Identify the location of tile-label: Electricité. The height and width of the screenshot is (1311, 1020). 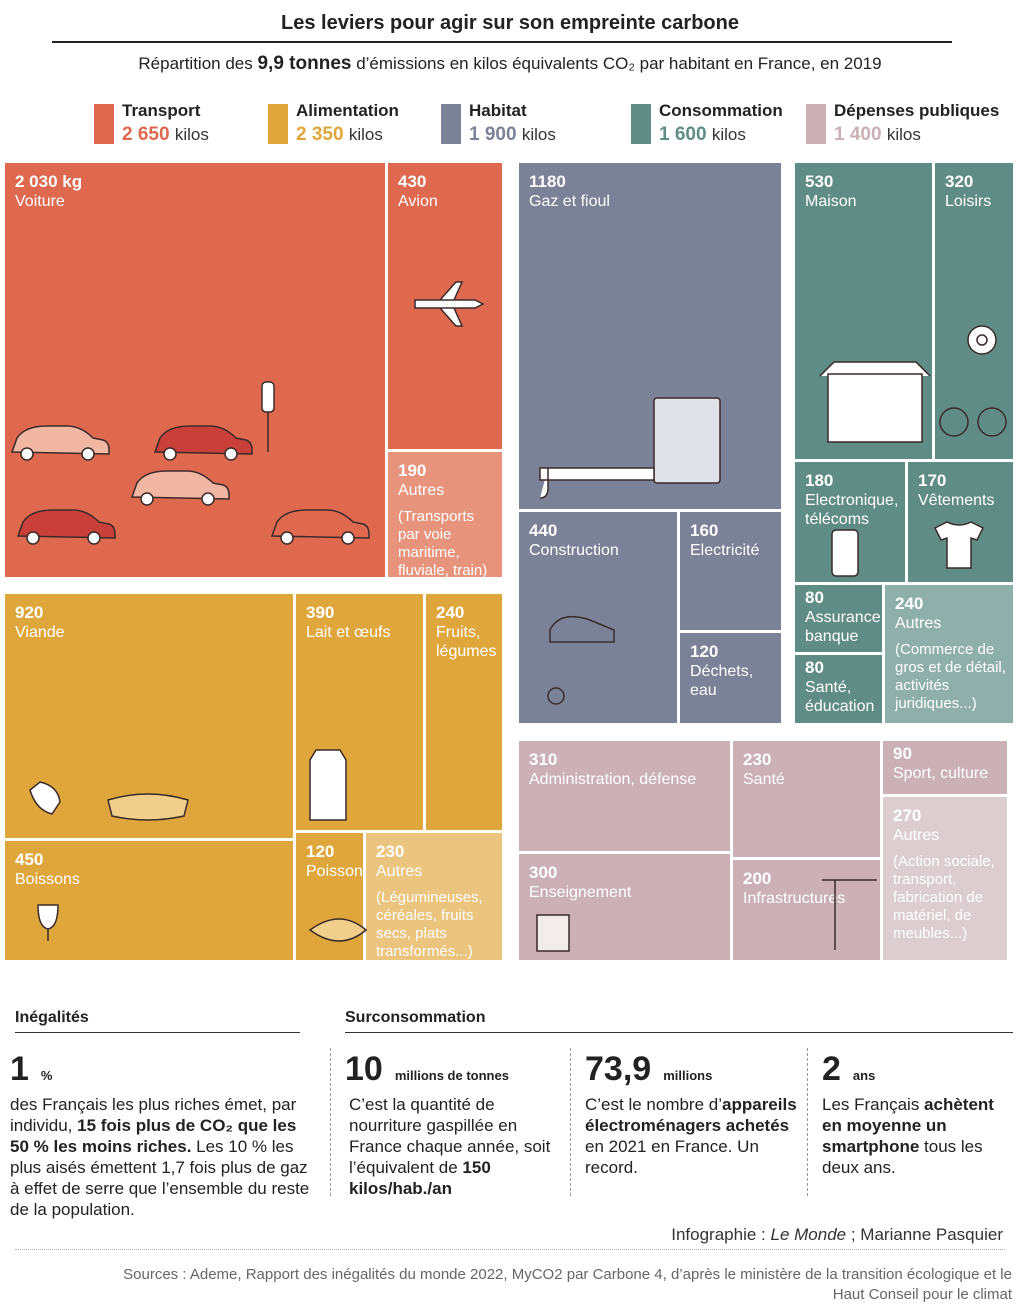
(725, 550).